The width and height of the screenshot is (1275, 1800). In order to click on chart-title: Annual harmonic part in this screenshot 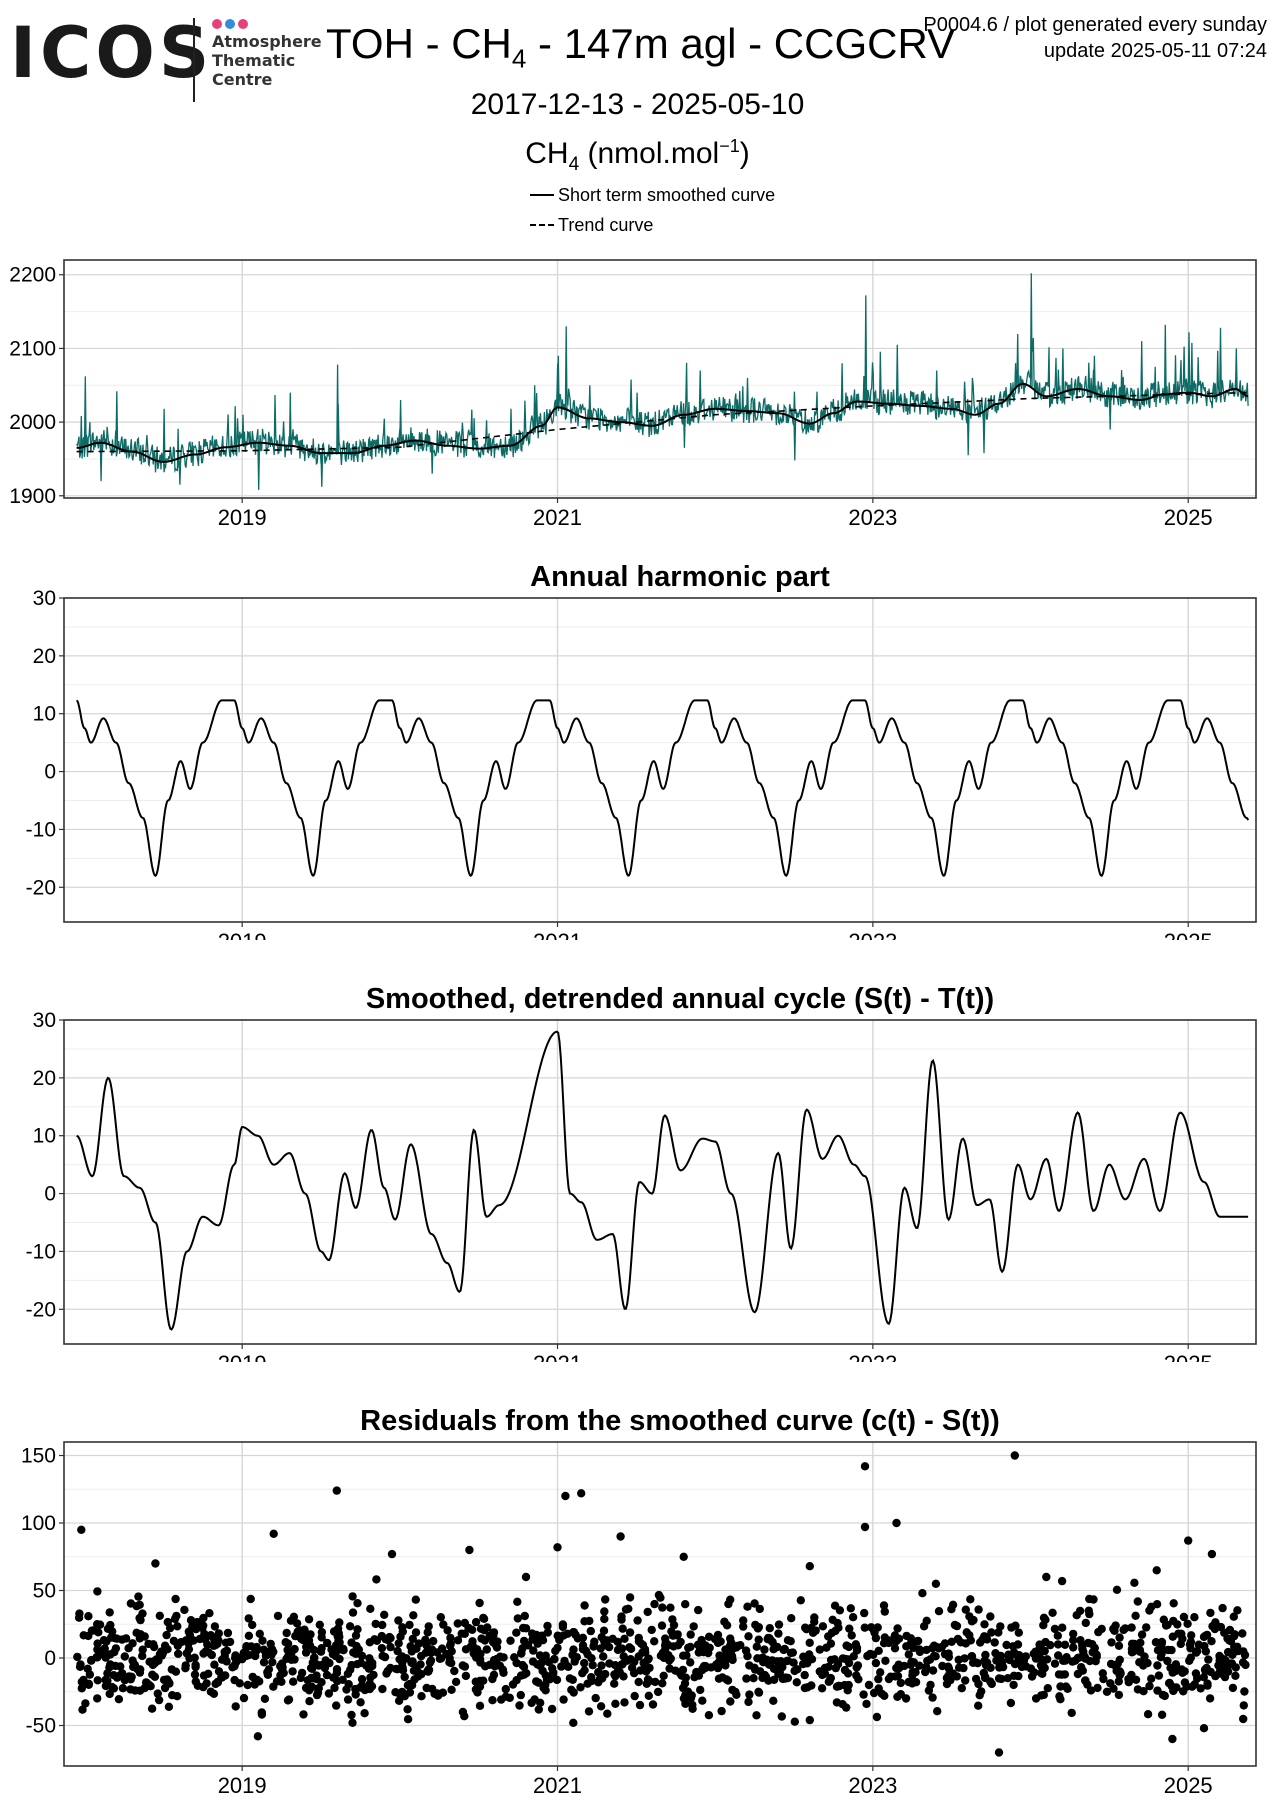, I will do `click(680, 577)`.